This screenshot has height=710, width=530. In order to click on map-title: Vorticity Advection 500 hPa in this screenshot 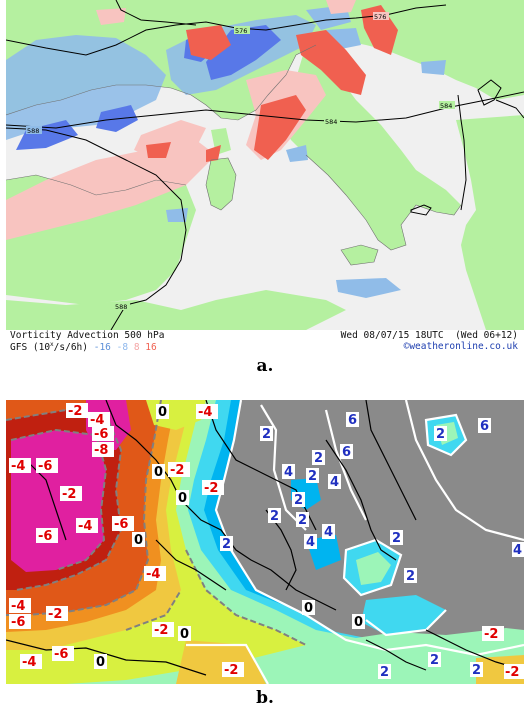, I will do `click(87, 335)`.